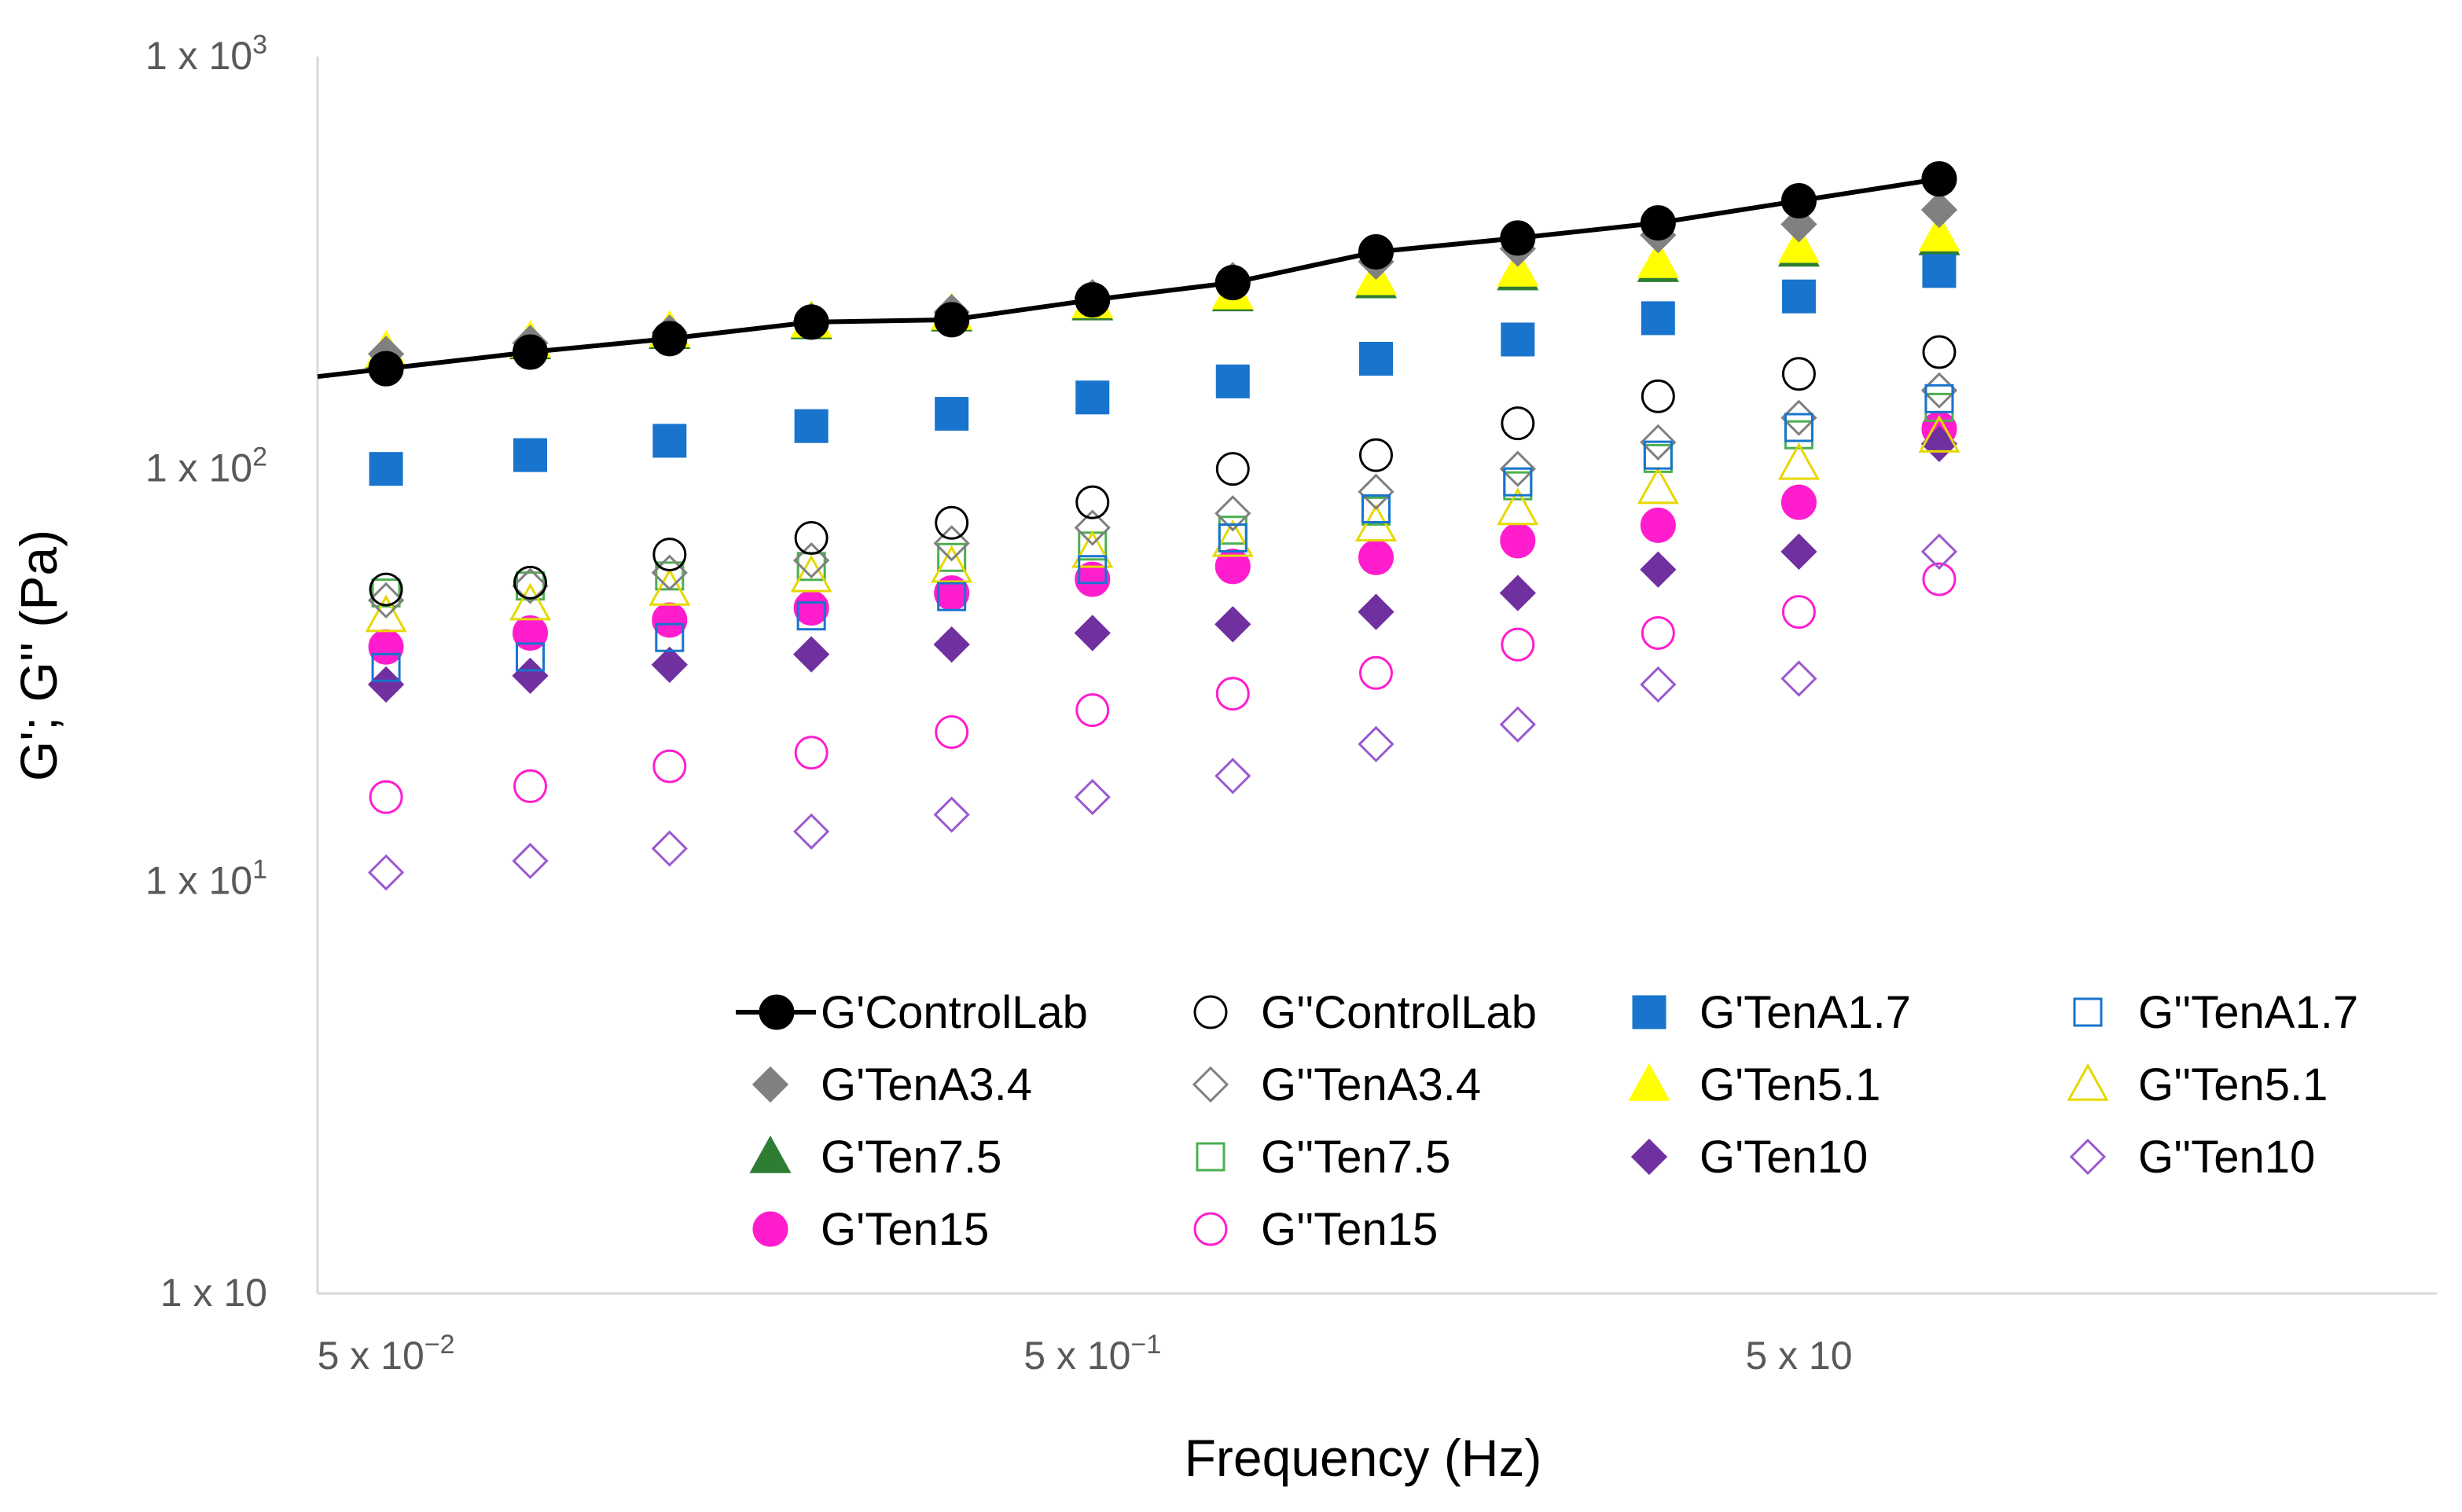 The image size is (2462, 1512). I want to click on legend-label: G''ControlLab, so click(1399, 1012).